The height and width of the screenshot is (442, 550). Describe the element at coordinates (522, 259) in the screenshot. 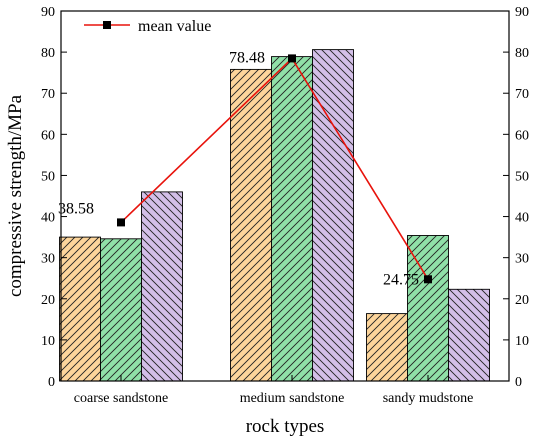

I see `y-tick-label-right: 30` at that location.